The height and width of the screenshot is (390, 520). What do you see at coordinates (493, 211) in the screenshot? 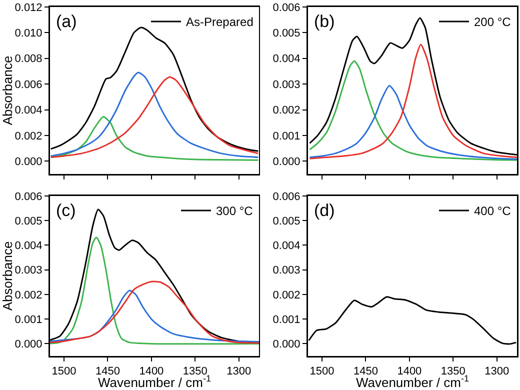
I see `legend-label: 400 °C` at bounding box center [493, 211].